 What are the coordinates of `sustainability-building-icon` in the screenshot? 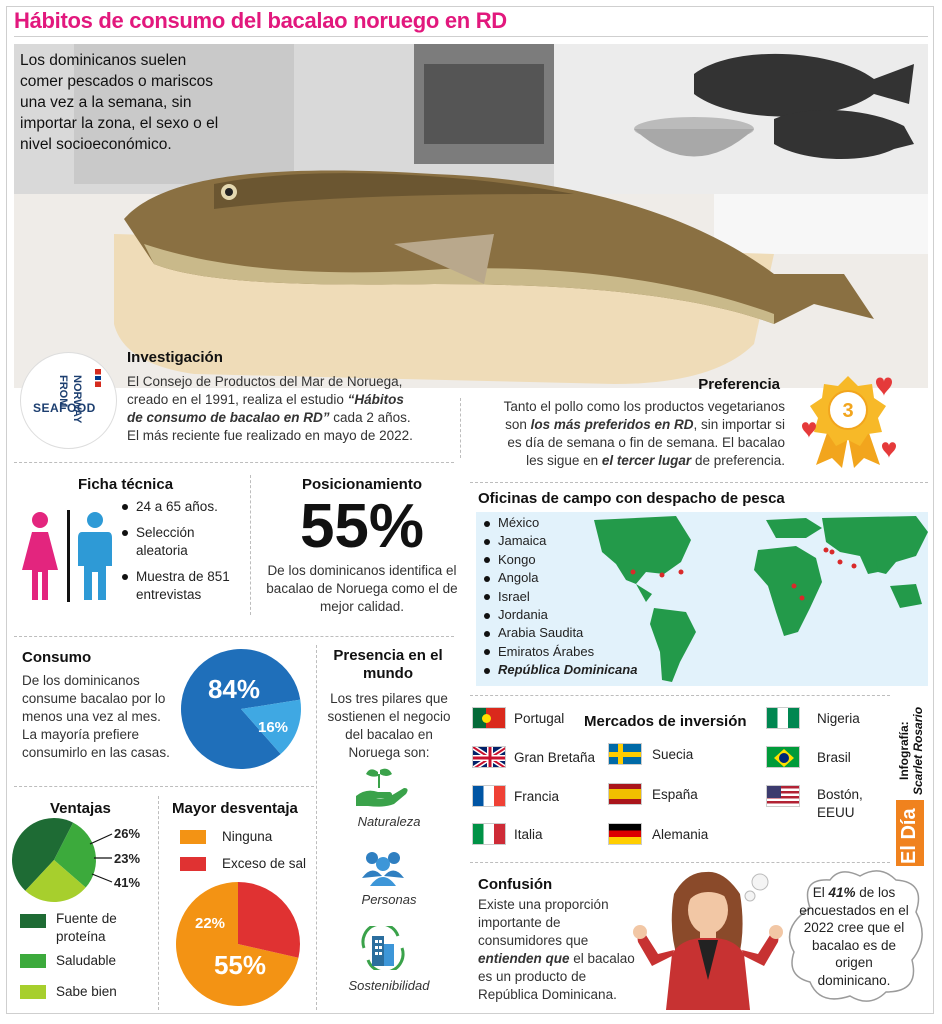 It's located at (383, 948).